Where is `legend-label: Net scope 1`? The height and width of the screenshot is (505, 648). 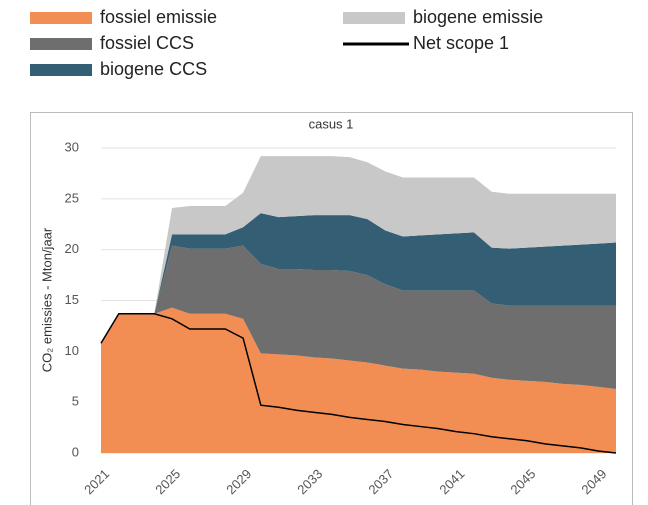 legend-label: Net scope 1 is located at coordinates (461, 43).